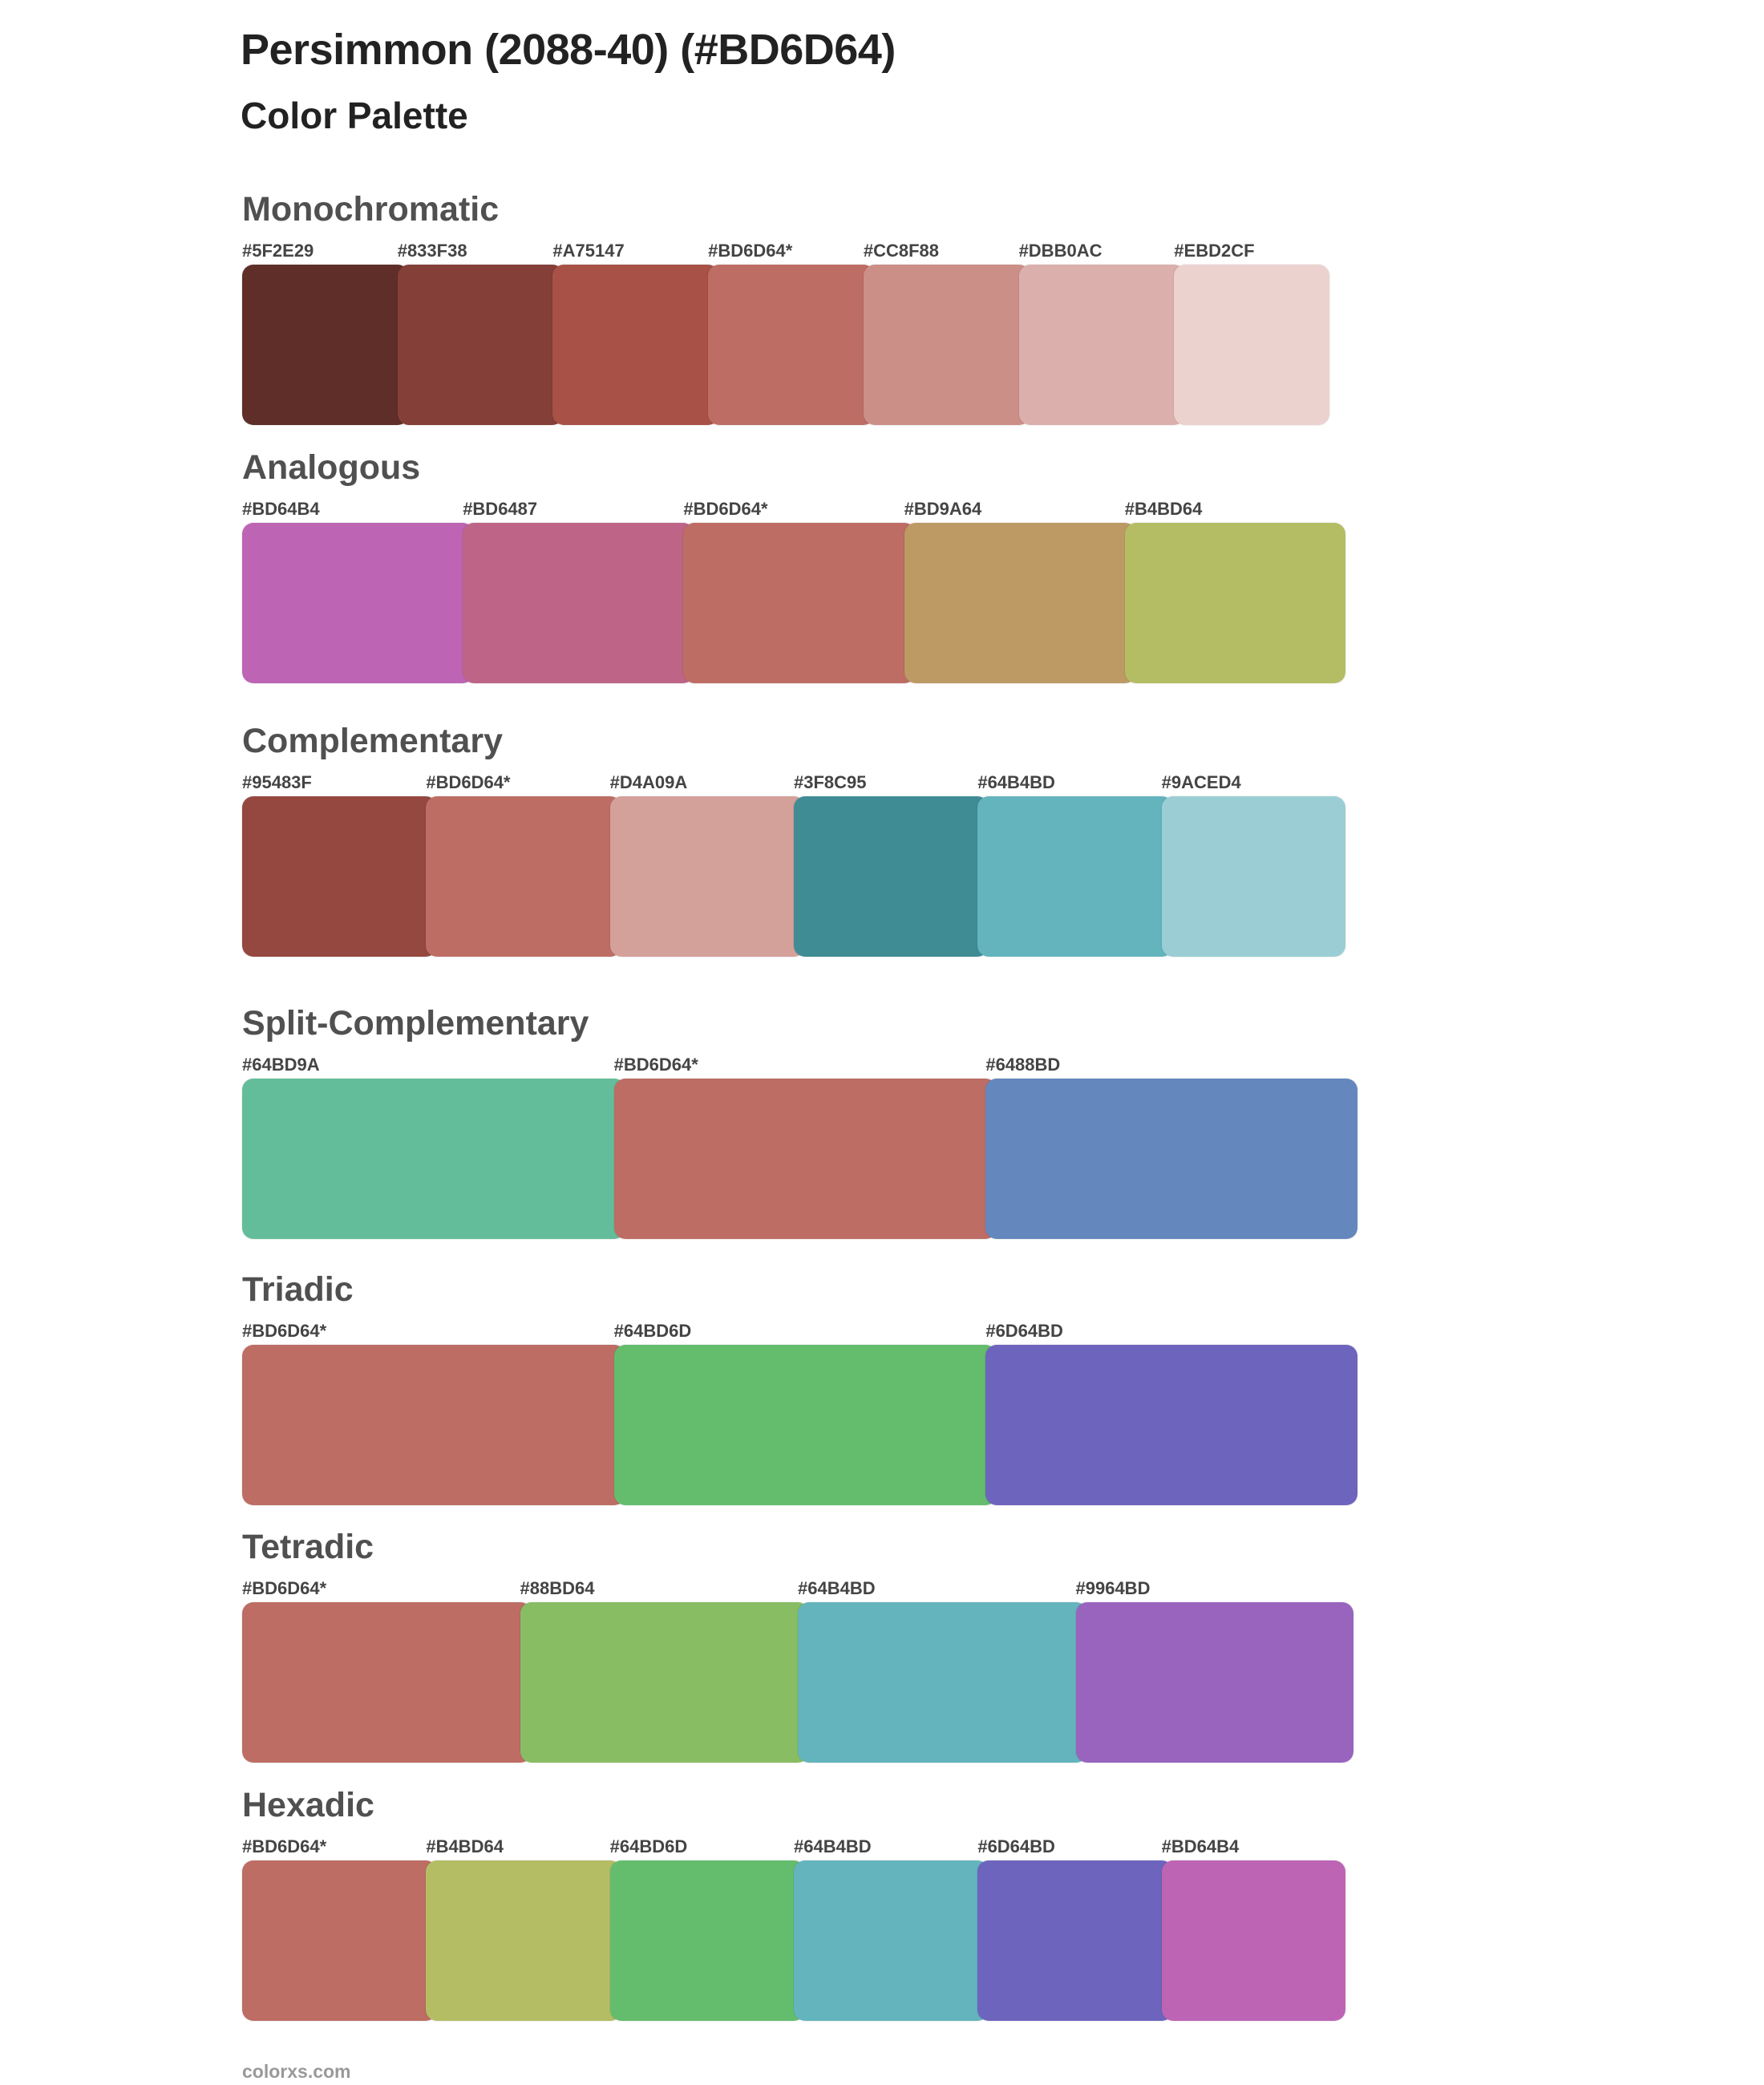 This screenshot has height=2085, width=1764. Describe the element at coordinates (308, 1805) in the screenshot. I see `section-heading: Hexadic` at that location.